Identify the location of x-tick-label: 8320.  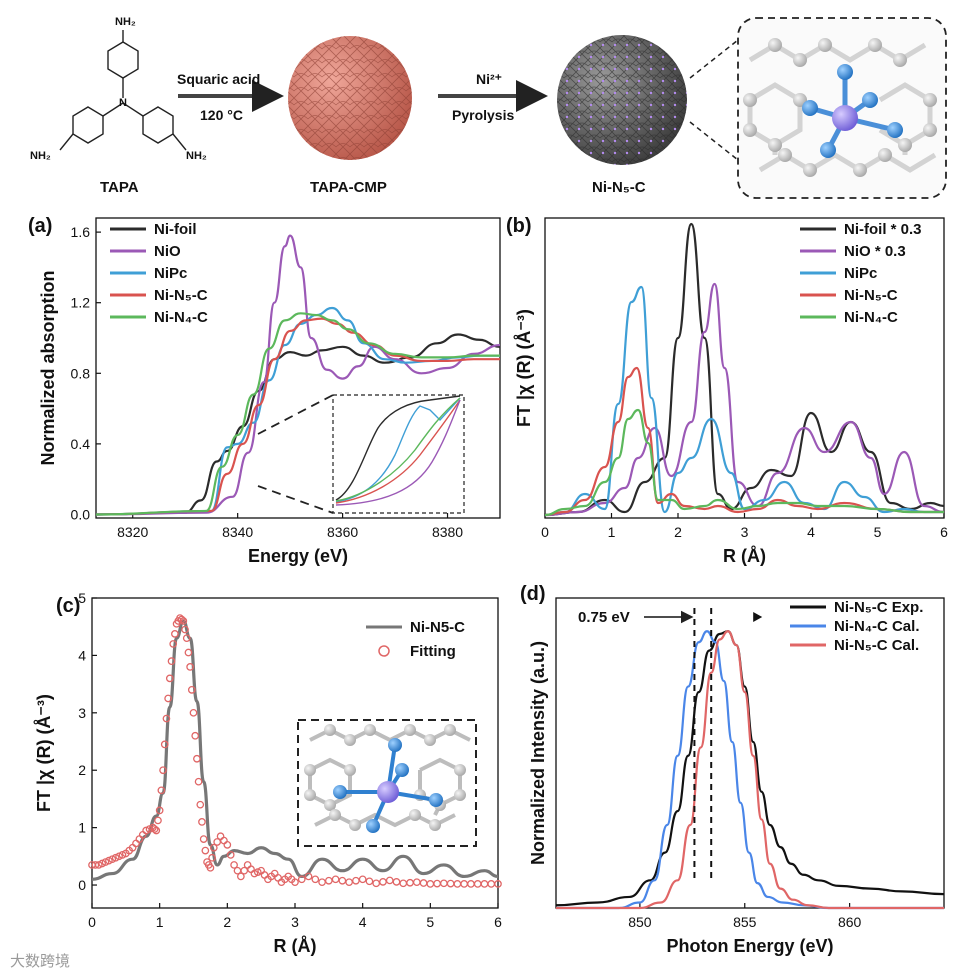
(132, 532).